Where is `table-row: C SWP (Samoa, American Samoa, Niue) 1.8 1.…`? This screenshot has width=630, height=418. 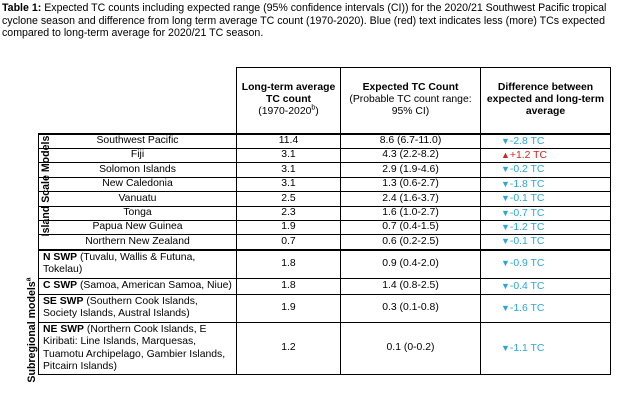
table-row: C SWP (Samoa, American Samoa, Niue) 1.8 1.… is located at coordinates (324, 286).